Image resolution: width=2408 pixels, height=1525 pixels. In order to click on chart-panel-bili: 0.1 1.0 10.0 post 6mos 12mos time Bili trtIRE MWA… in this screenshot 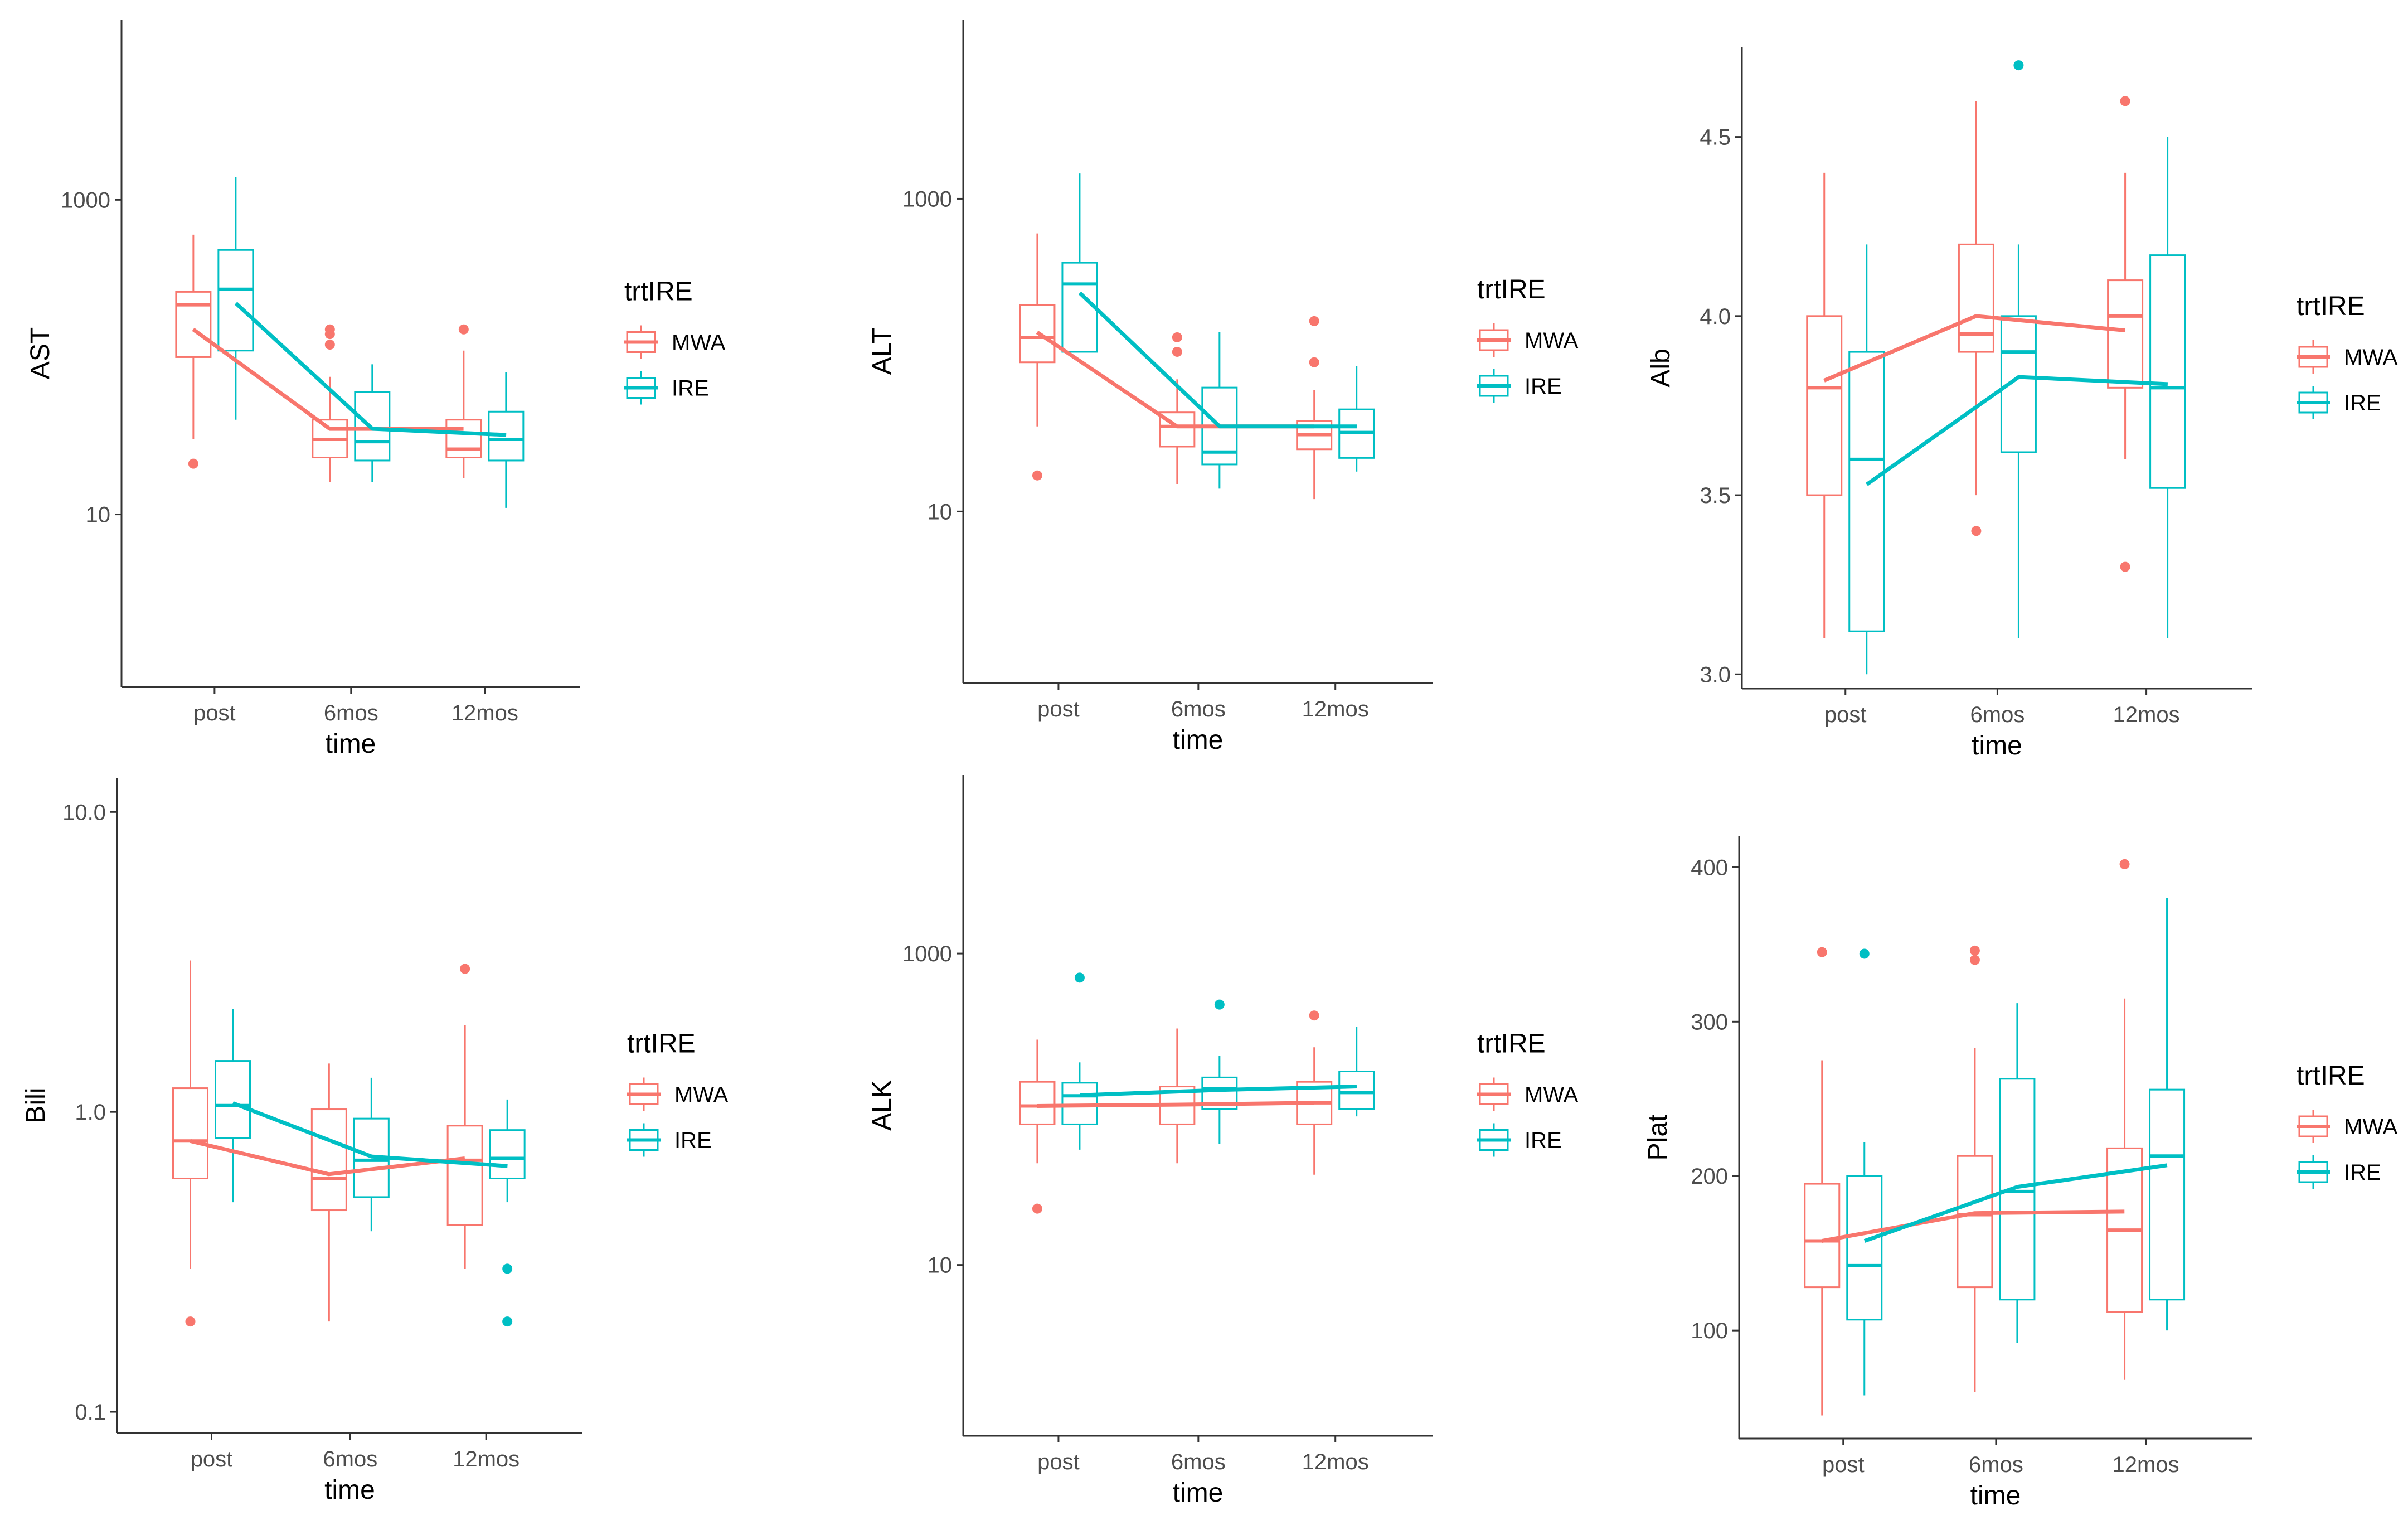, I will do `click(375, 1141)`.